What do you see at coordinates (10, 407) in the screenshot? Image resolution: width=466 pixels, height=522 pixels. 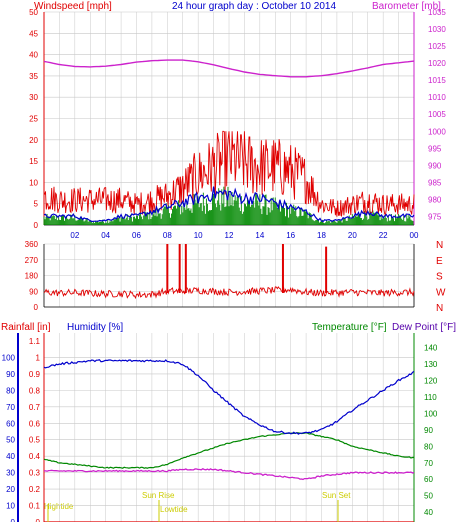 I see `humidity-tick-label: 70` at bounding box center [10, 407].